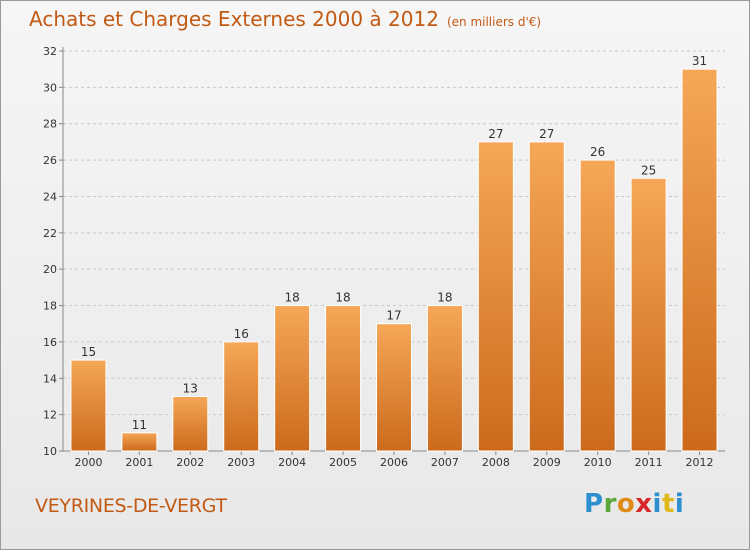 The image size is (750, 550). What do you see at coordinates (394, 387) in the screenshot?
I see `bar-2006` at bounding box center [394, 387].